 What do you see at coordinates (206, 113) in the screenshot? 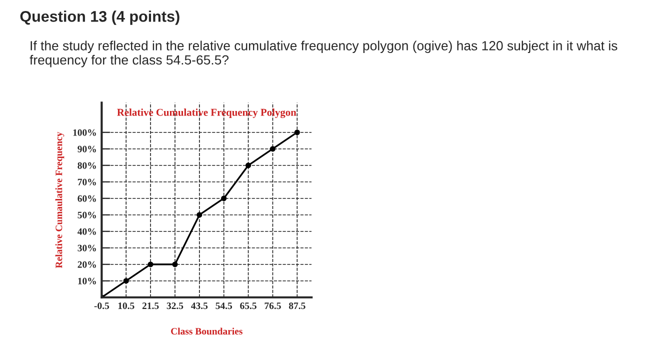
I see `text: Relative Cumulative Frequency Polygon` at bounding box center [206, 113].